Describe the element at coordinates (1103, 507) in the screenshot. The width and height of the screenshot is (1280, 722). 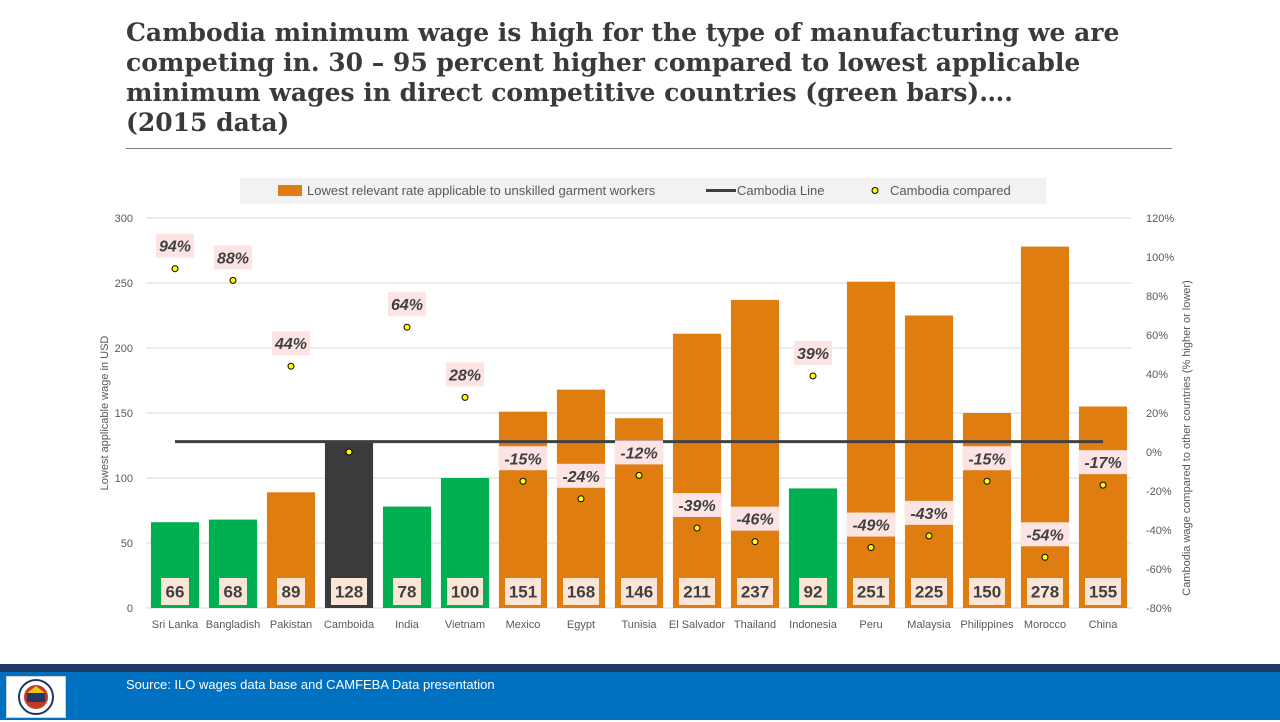
I see `bar-china` at that location.